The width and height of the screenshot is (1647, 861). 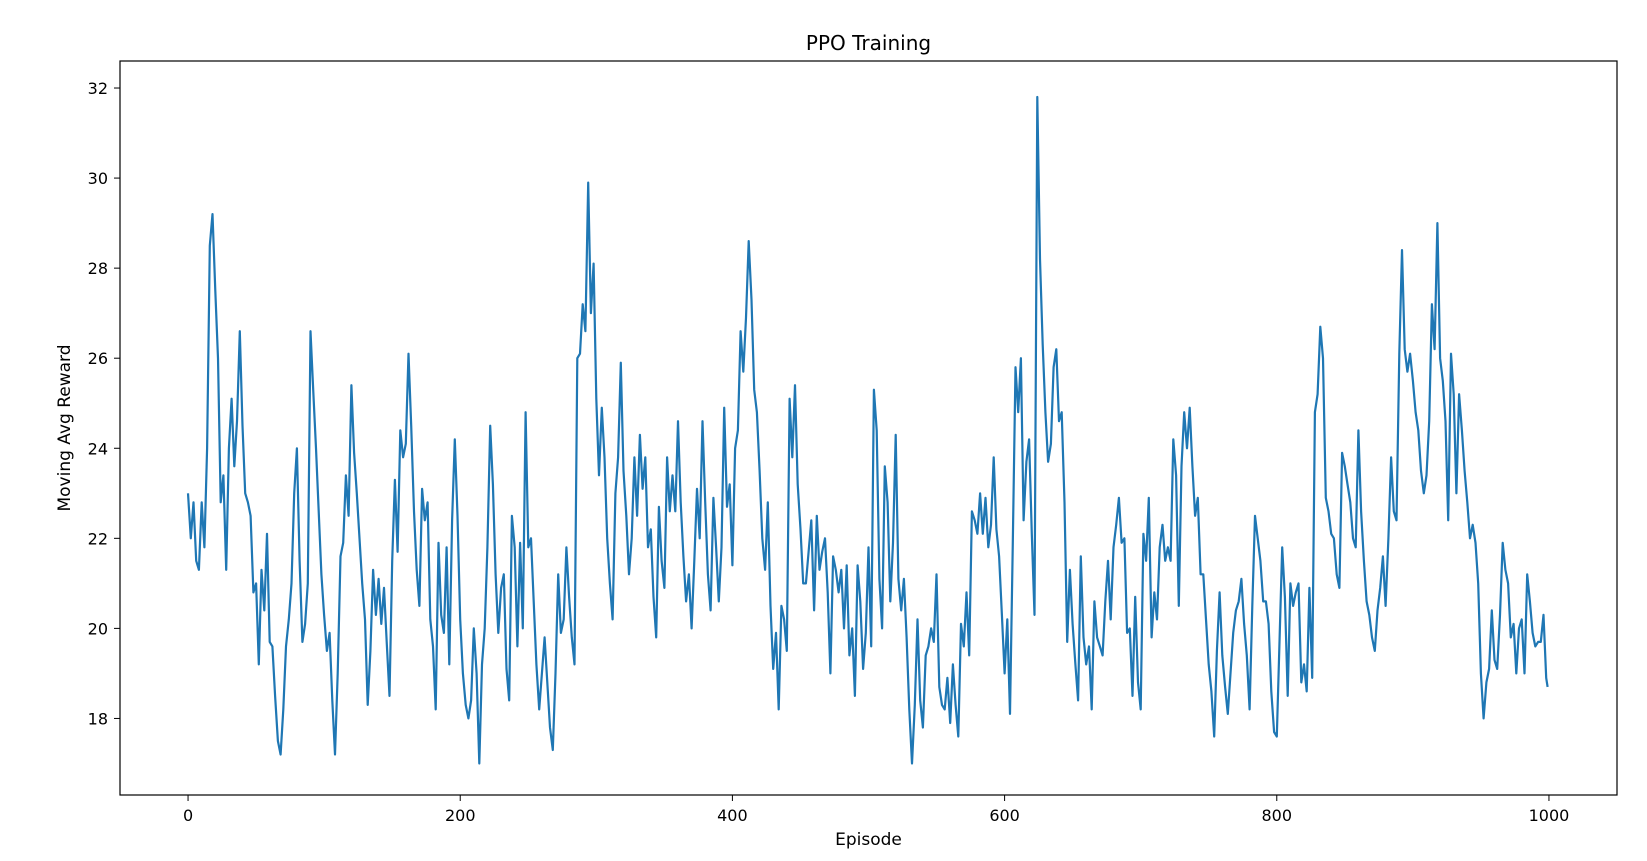 I want to click on x-tick-label: 0, so click(x=188, y=815).